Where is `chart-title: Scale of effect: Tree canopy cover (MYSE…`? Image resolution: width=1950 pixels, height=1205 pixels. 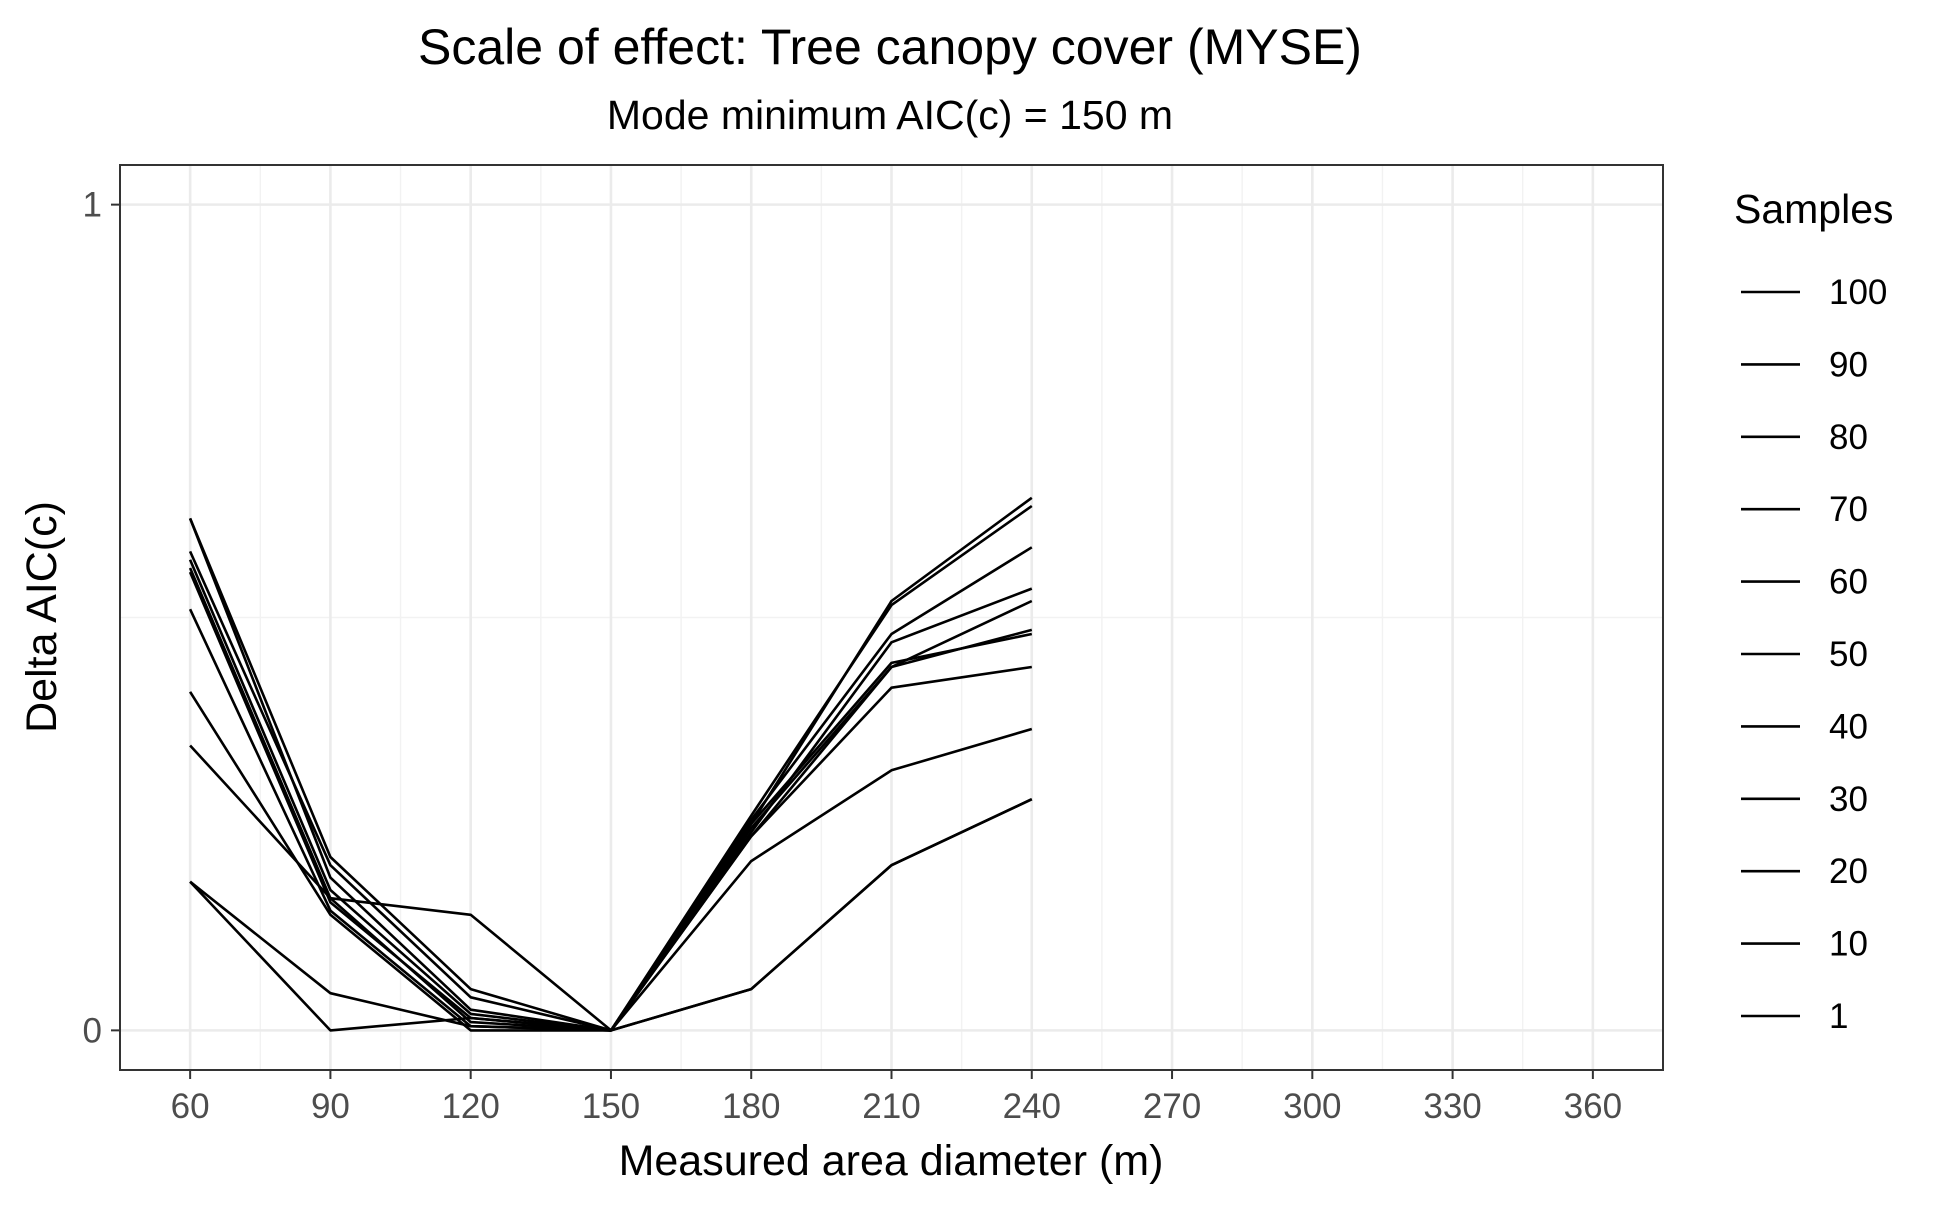 chart-title: Scale of effect: Tree canopy cover (MYSE… is located at coordinates (890, 47).